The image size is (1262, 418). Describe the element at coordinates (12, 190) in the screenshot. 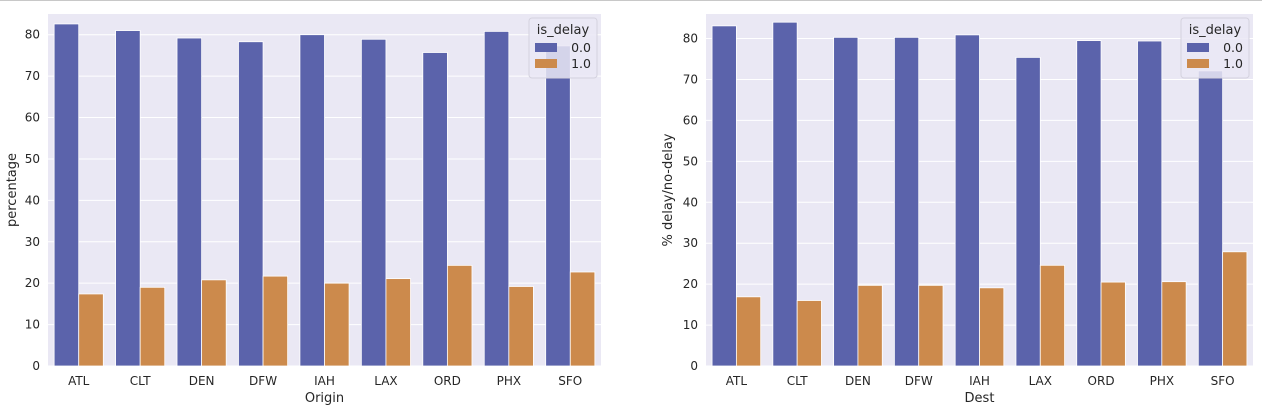

I see `y-axis-label: percentage` at that location.